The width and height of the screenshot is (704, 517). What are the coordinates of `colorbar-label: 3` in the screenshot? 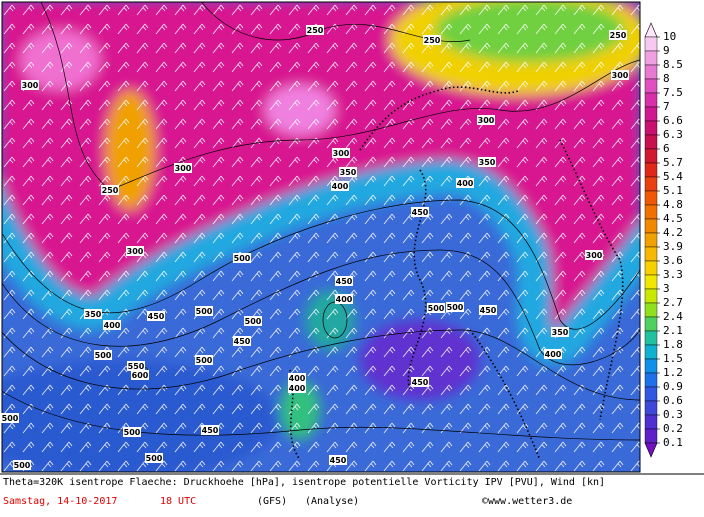 It's located at (666, 288).